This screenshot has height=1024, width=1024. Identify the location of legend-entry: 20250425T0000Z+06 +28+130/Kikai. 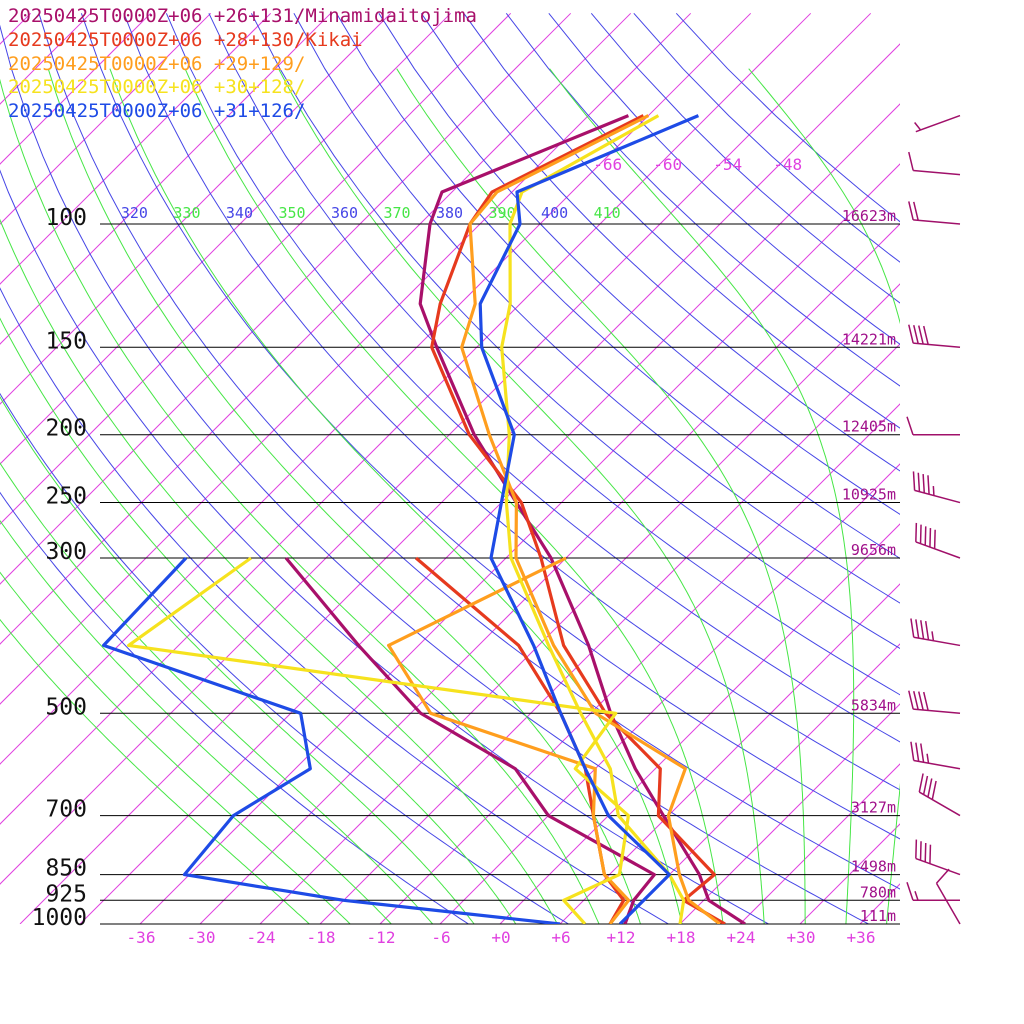
(185, 39).